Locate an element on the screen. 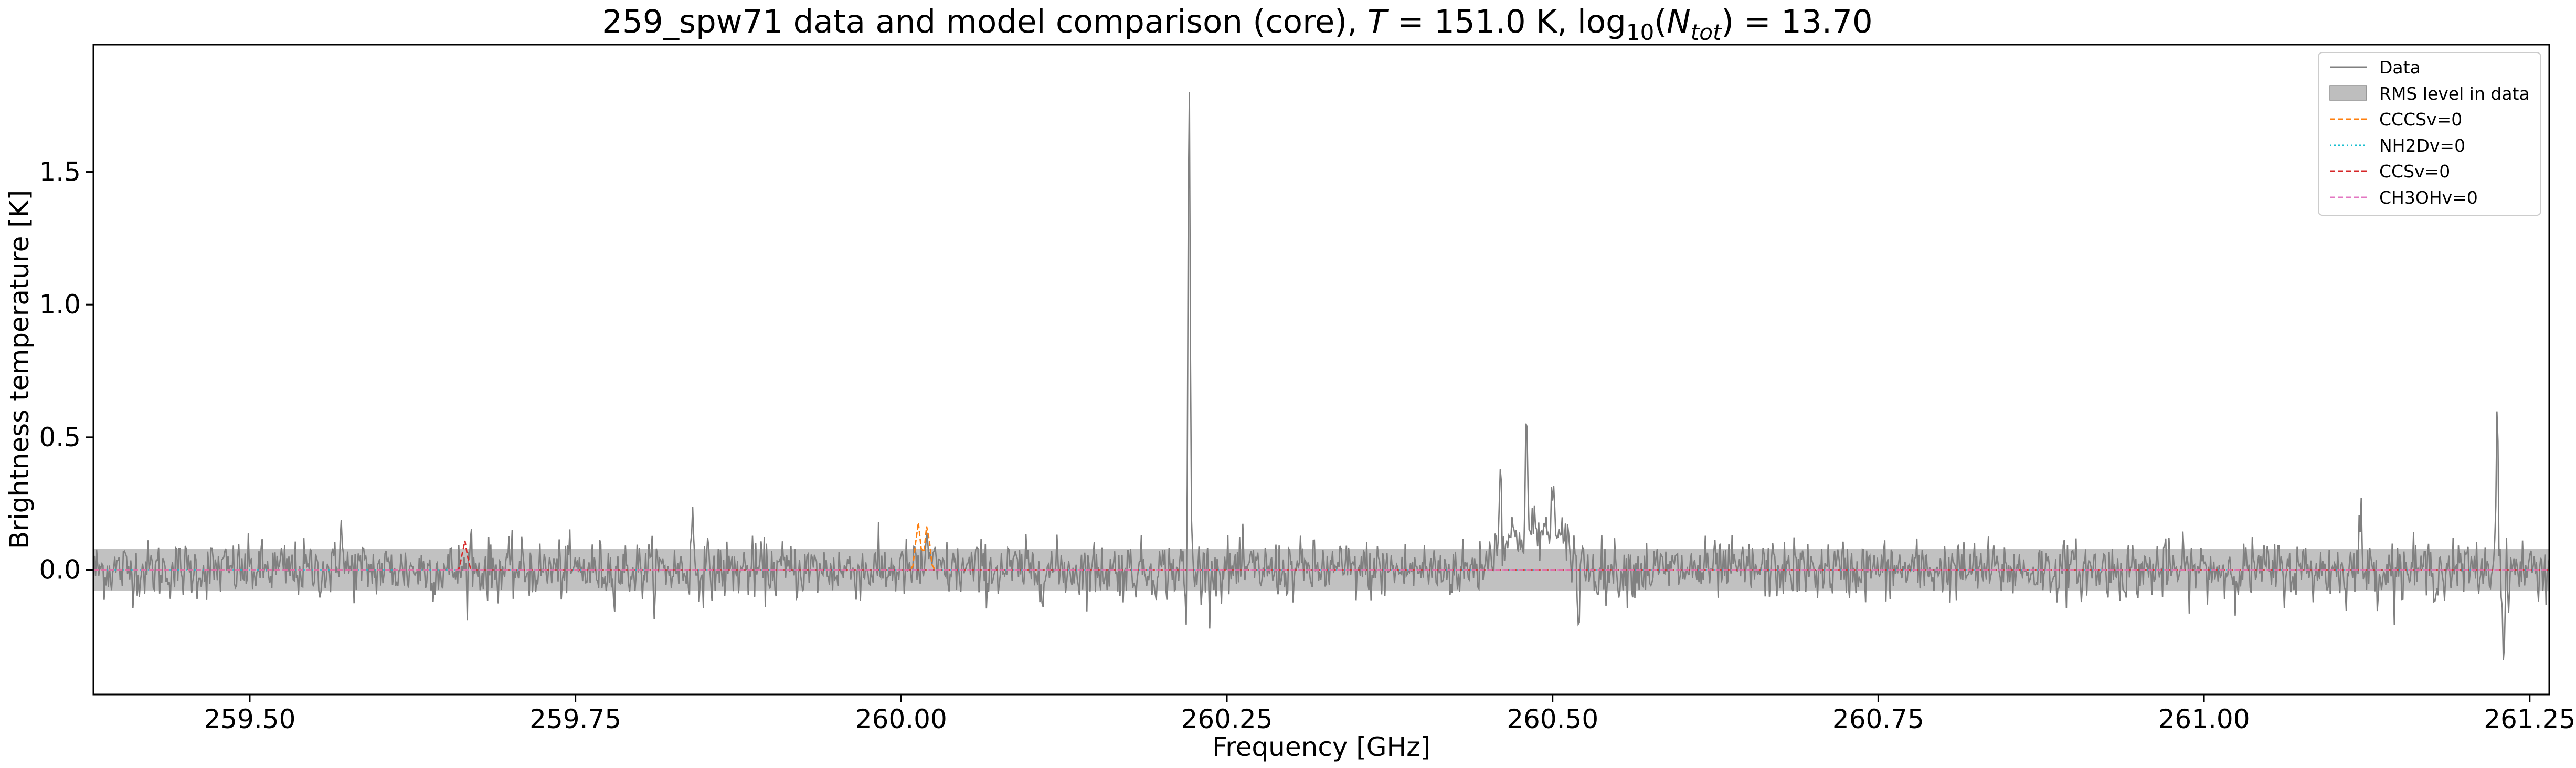 Image resolution: width=2576 pixels, height=768 pixels. x-axis-label: Frequency [GHz] is located at coordinates (1321, 747).